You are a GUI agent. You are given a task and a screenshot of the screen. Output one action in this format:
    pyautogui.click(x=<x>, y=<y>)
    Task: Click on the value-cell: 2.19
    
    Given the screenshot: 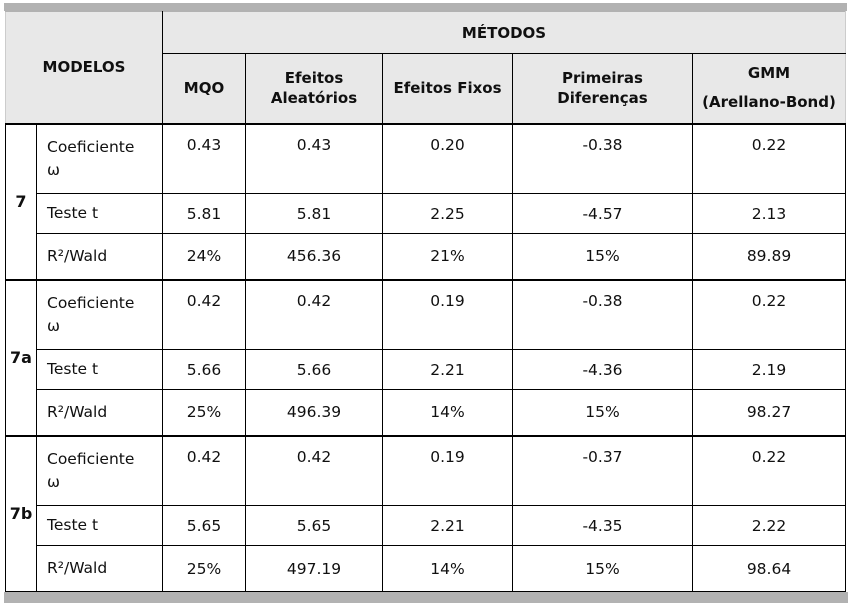 What is the action you would take?
    pyautogui.click(x=769, y=369)
    